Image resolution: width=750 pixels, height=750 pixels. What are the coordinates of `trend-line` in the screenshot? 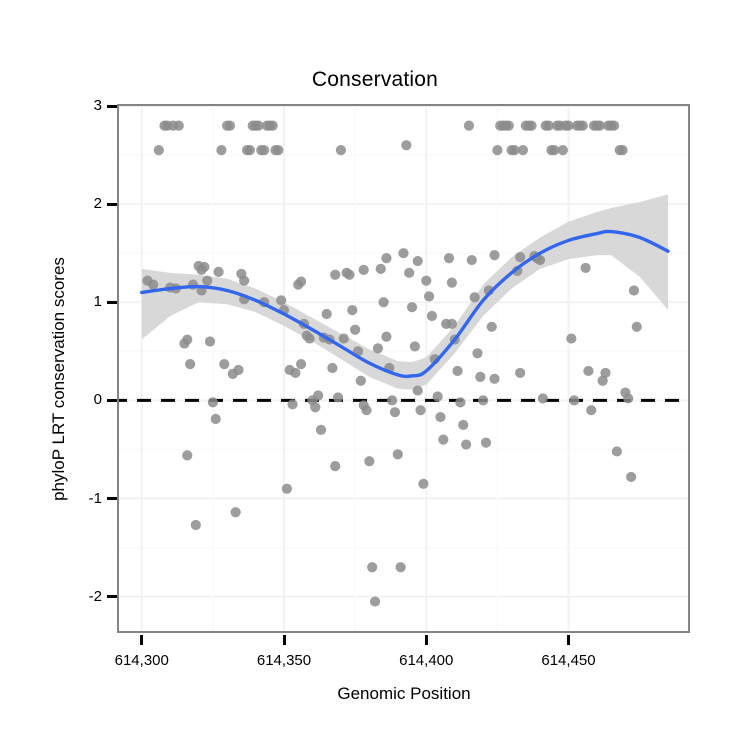 It's located at (405, 304).